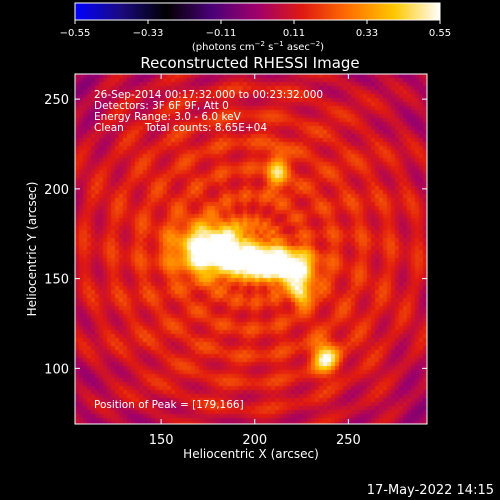 The image size is (500, 500). What do you see at coordinates (430, 490) in the screenshot?
I see `timestamp: 17-May-2022 14:15` at bounding box center [430, 490].